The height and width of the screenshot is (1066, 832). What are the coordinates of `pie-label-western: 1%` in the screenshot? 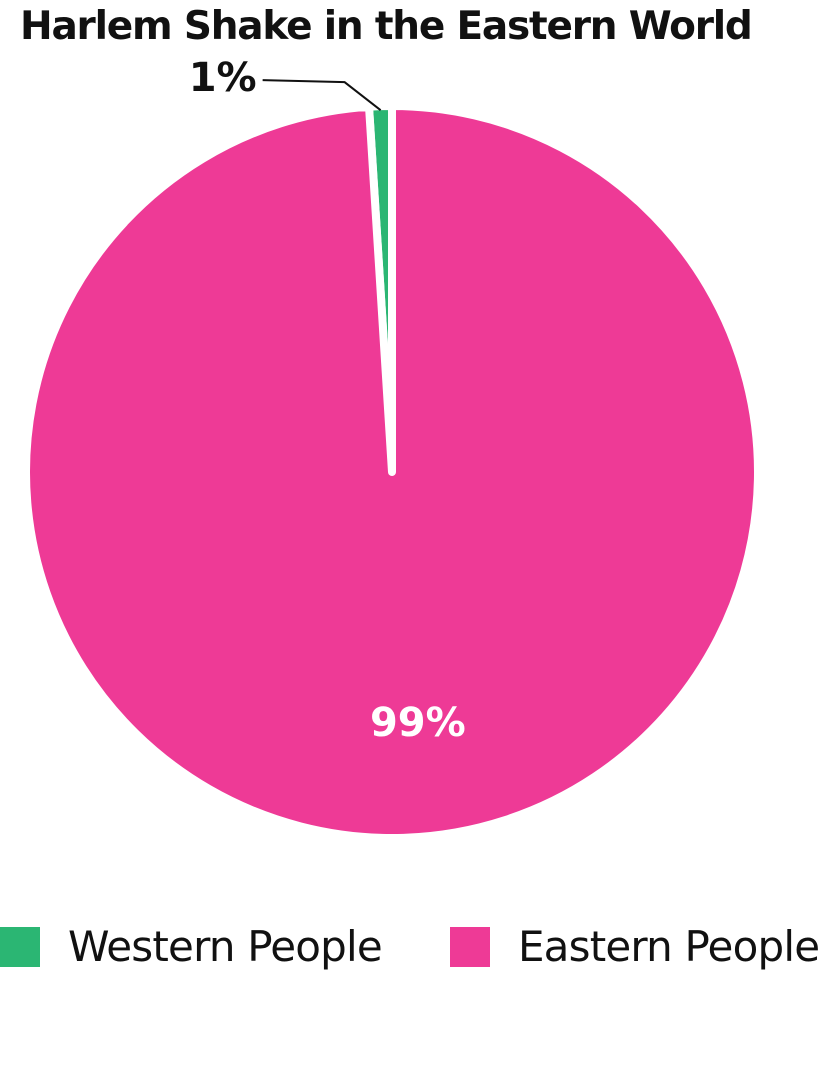 It's located at (223, 78).